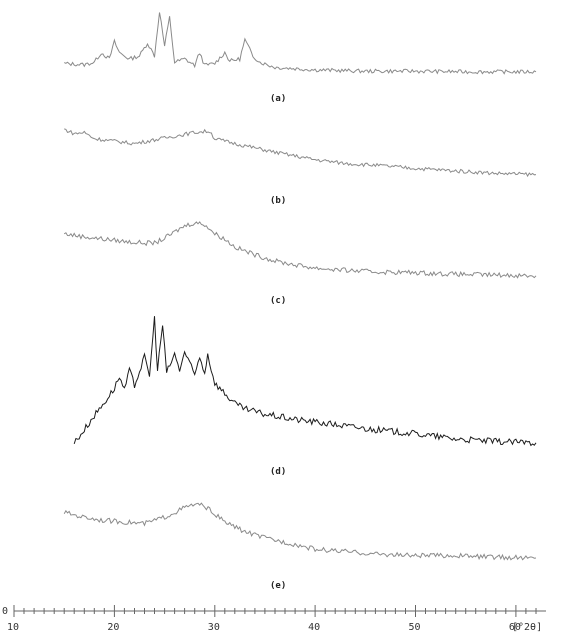  Describe the element at coordinates (278, 99) in the screenshot. I see `panel-label: (a)` at that location.